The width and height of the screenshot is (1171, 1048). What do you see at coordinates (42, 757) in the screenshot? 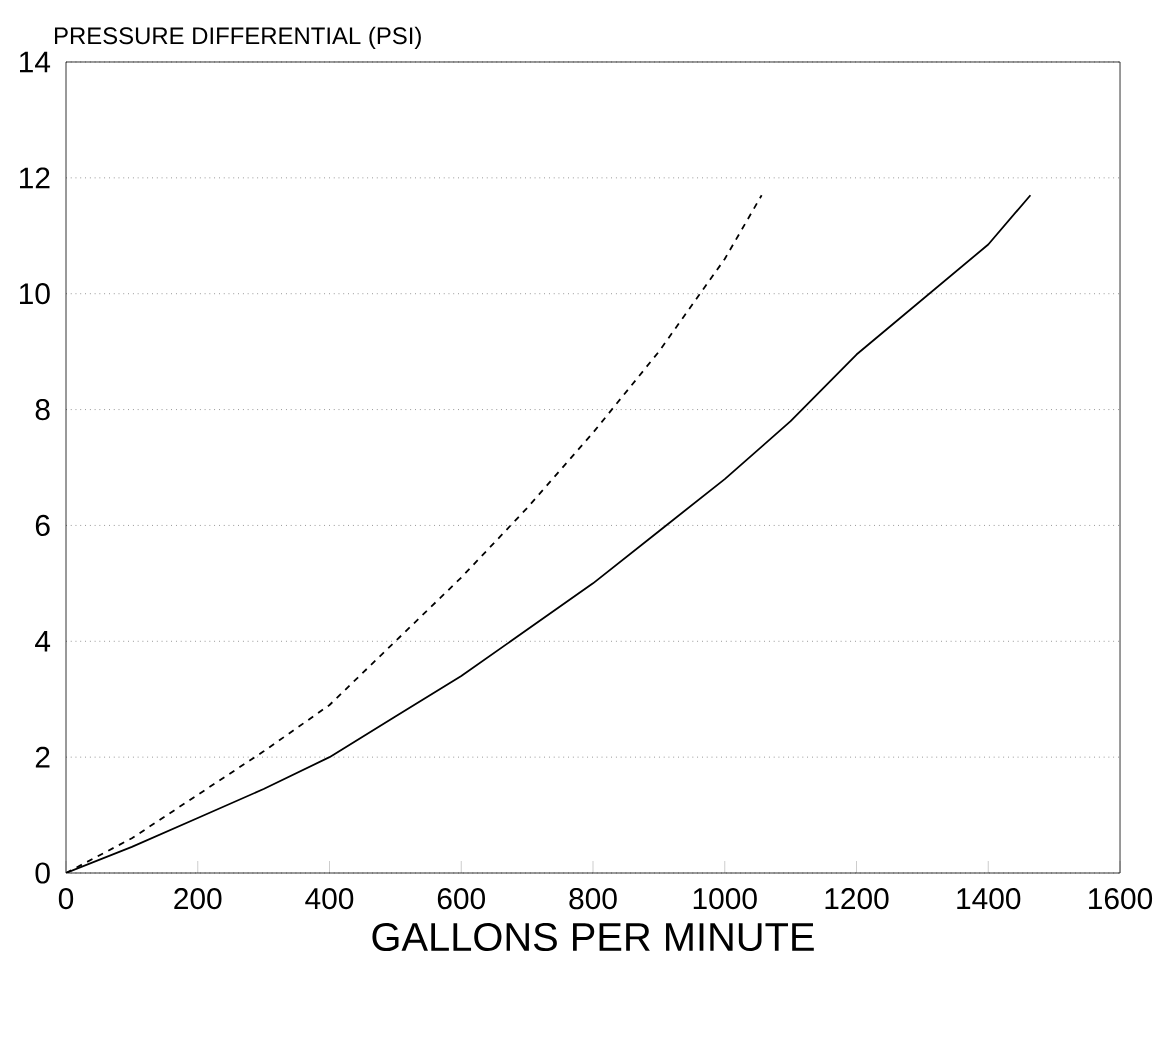
I see `y-tick-label: 2` at bounding box center [42, 757].